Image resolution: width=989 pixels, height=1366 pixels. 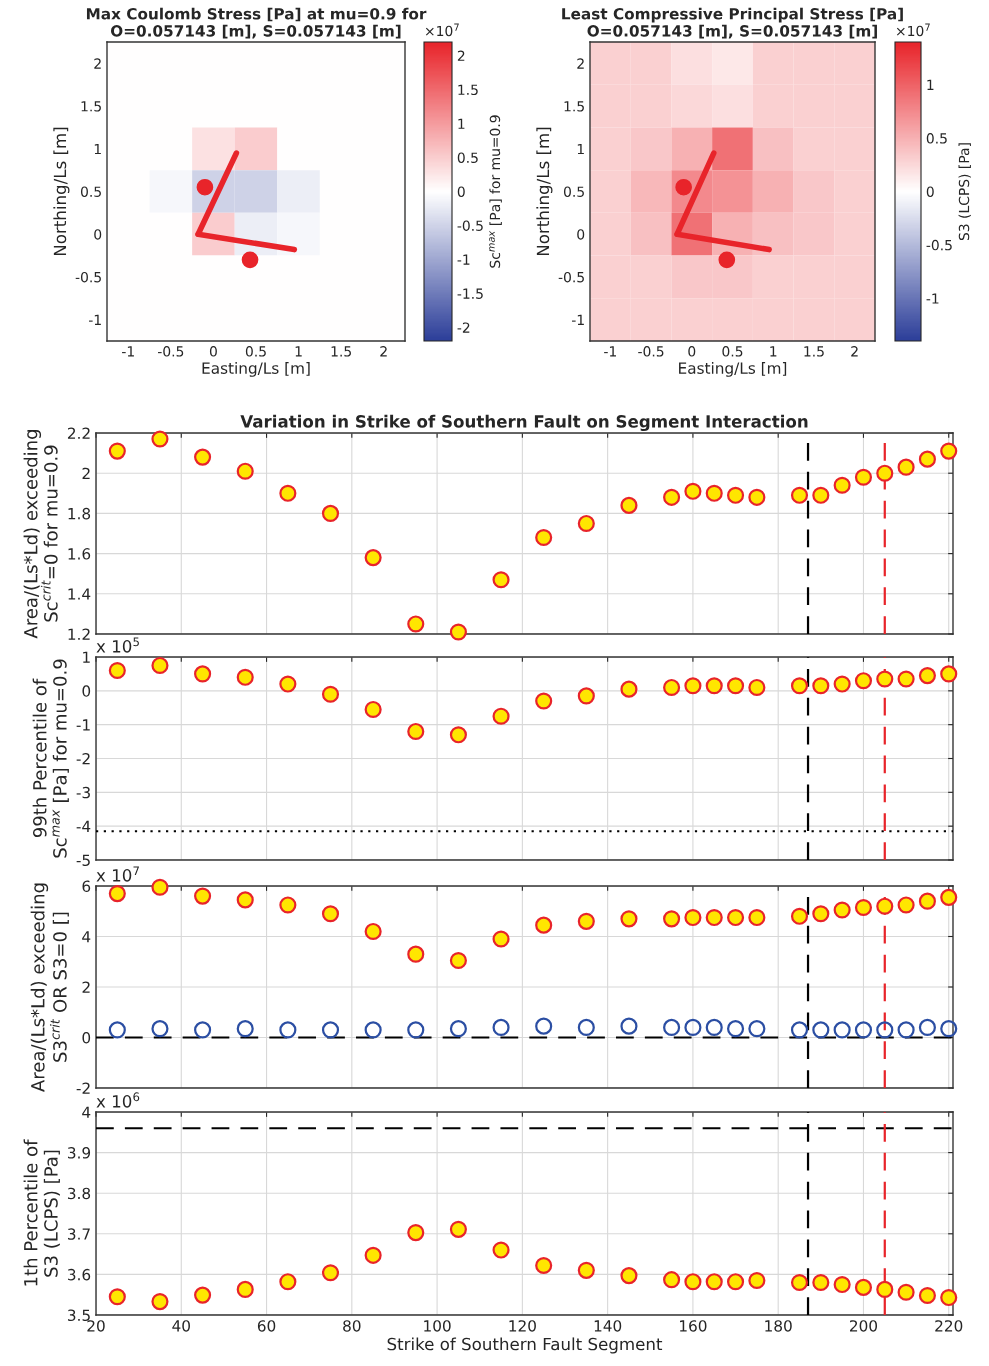 I want to click on x-tick-label: 160, so click(x=693, y=1326).